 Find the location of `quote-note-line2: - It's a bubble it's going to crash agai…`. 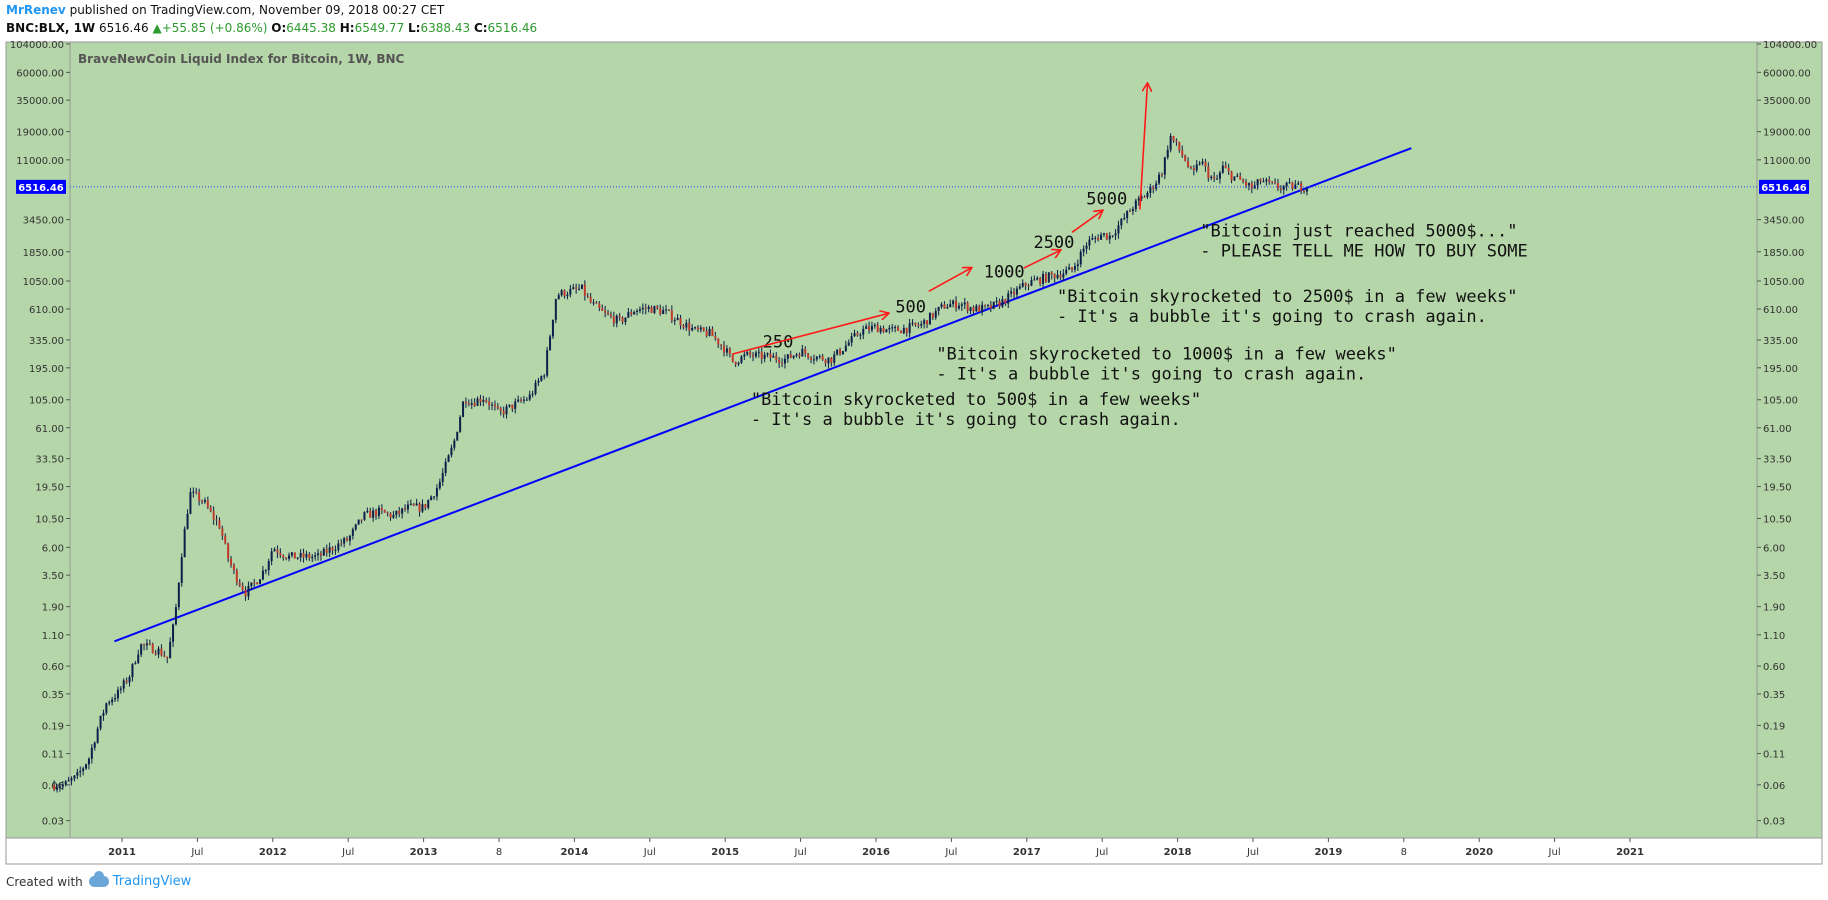

quote-note-line2: - It's a bubble it's going to crash agai… is located at coordinates (966, 420).